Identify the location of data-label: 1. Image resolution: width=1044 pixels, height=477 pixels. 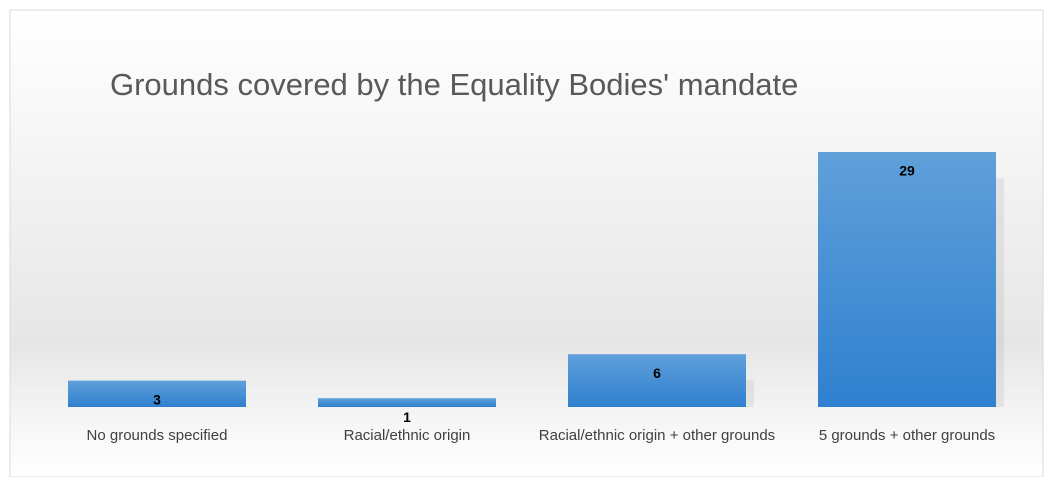
(407, 417).